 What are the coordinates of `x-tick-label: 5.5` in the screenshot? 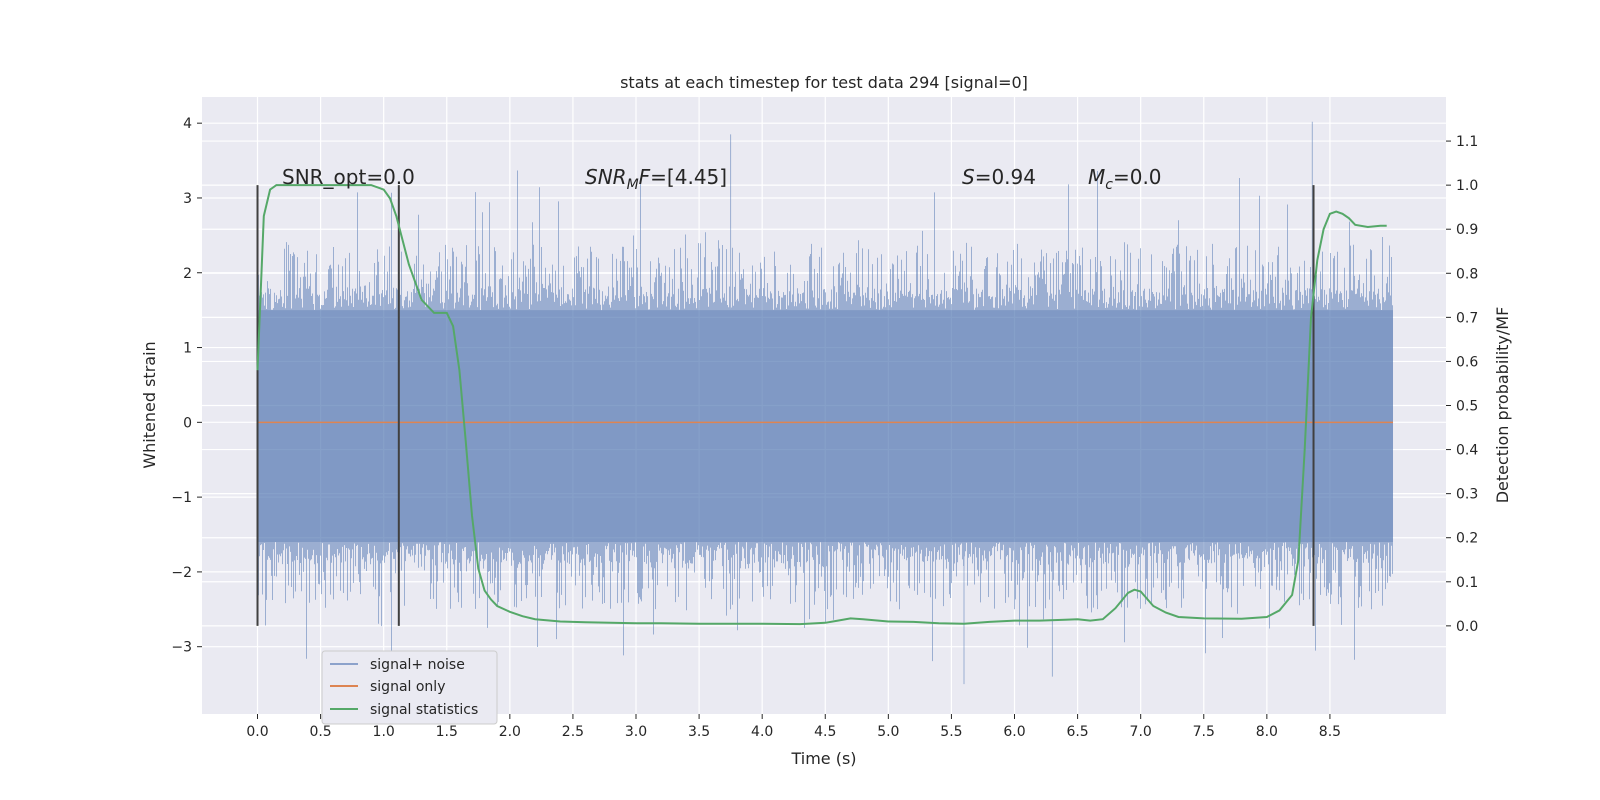 It's located at (951, 732).